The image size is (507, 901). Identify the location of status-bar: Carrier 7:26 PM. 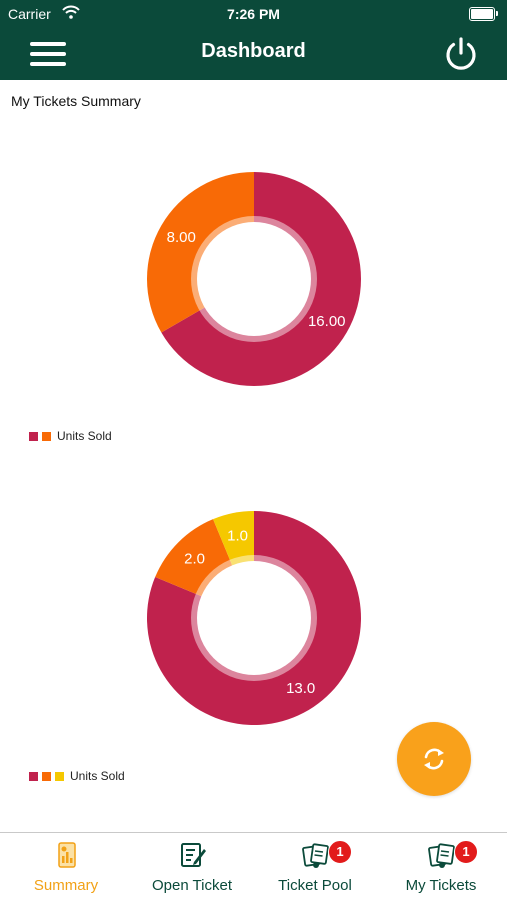
(253, 14).